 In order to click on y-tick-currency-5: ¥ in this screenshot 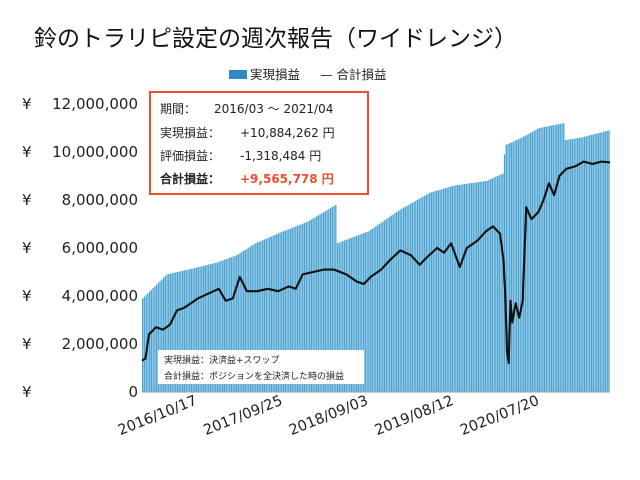, I will do `click(27, 152)`.